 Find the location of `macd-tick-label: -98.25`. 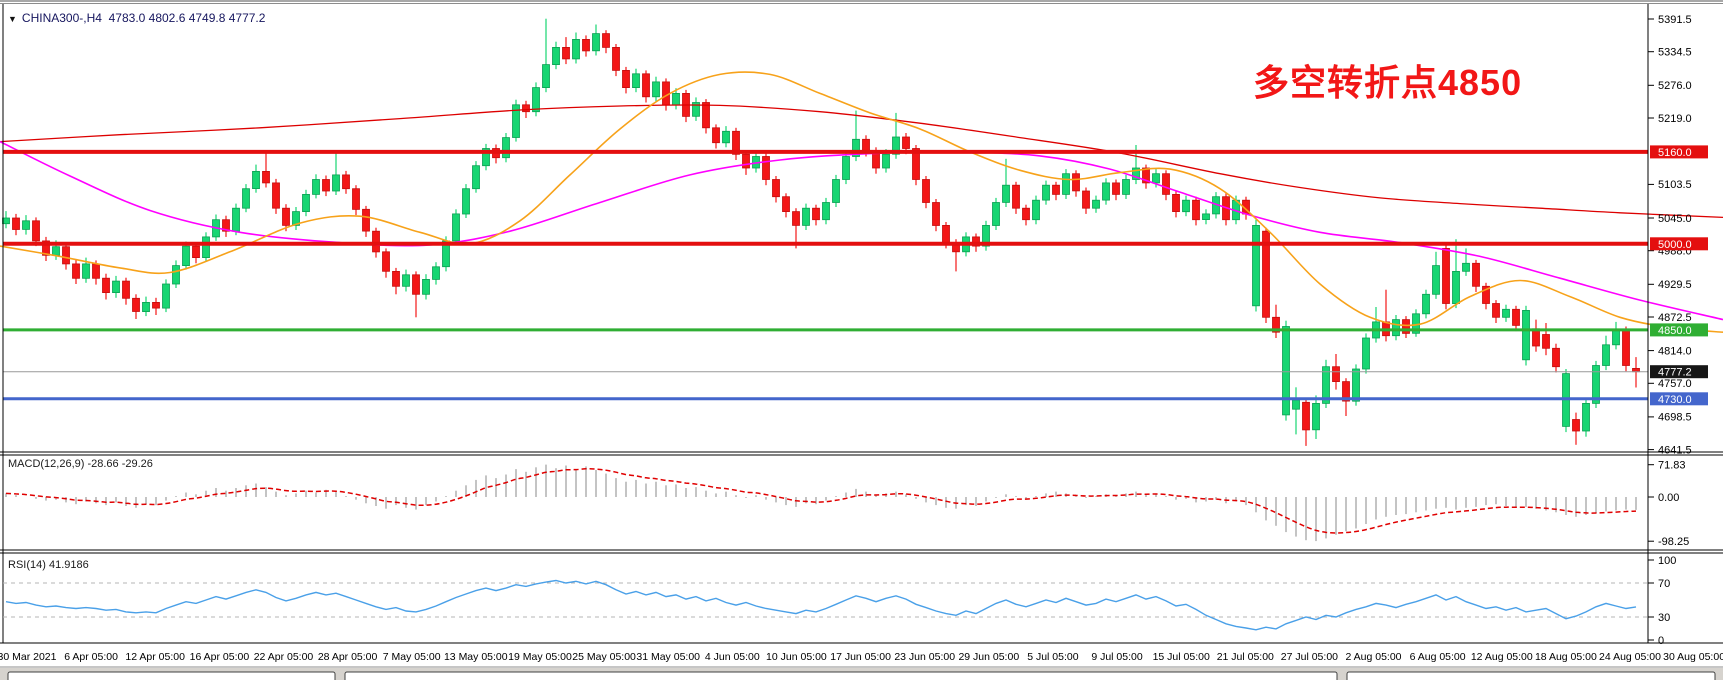

macd-tick-label: -98.25 is located at coordinates (1673, 542).